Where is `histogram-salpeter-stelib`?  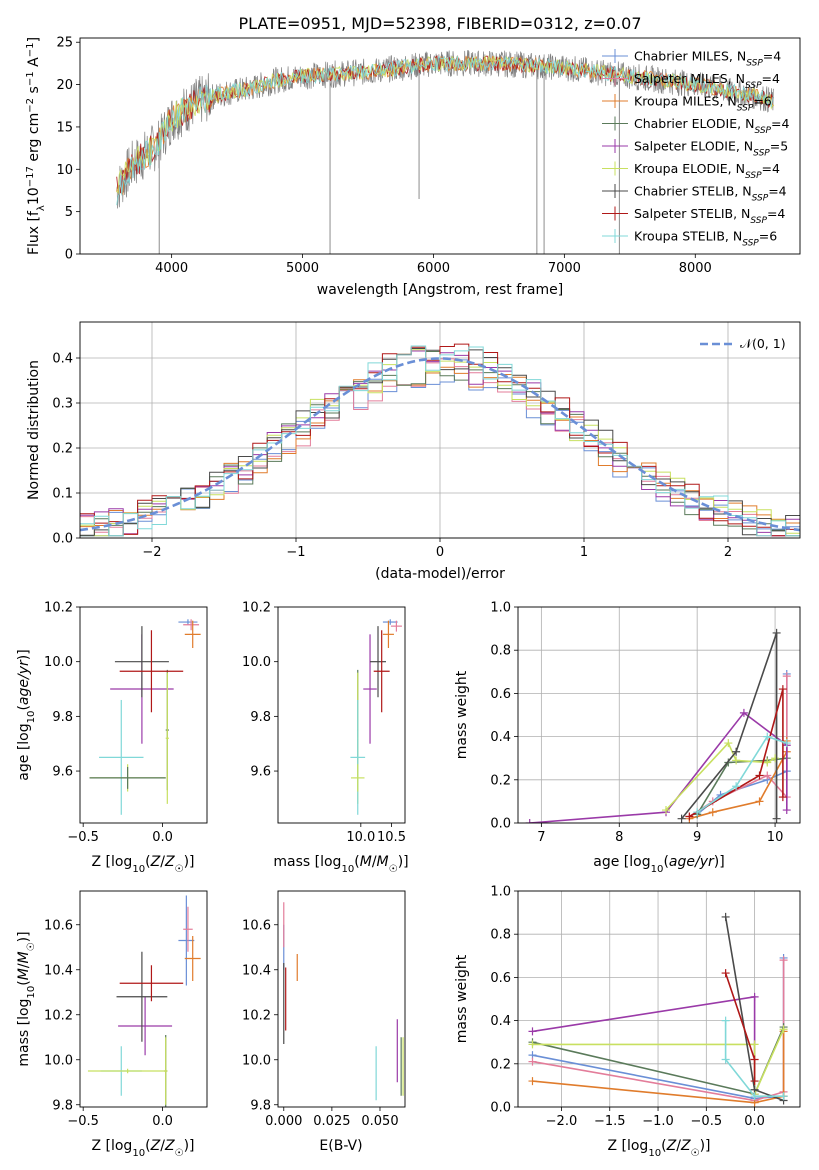
histogram-salpeter-stelib is located at coordinates (440, 440).